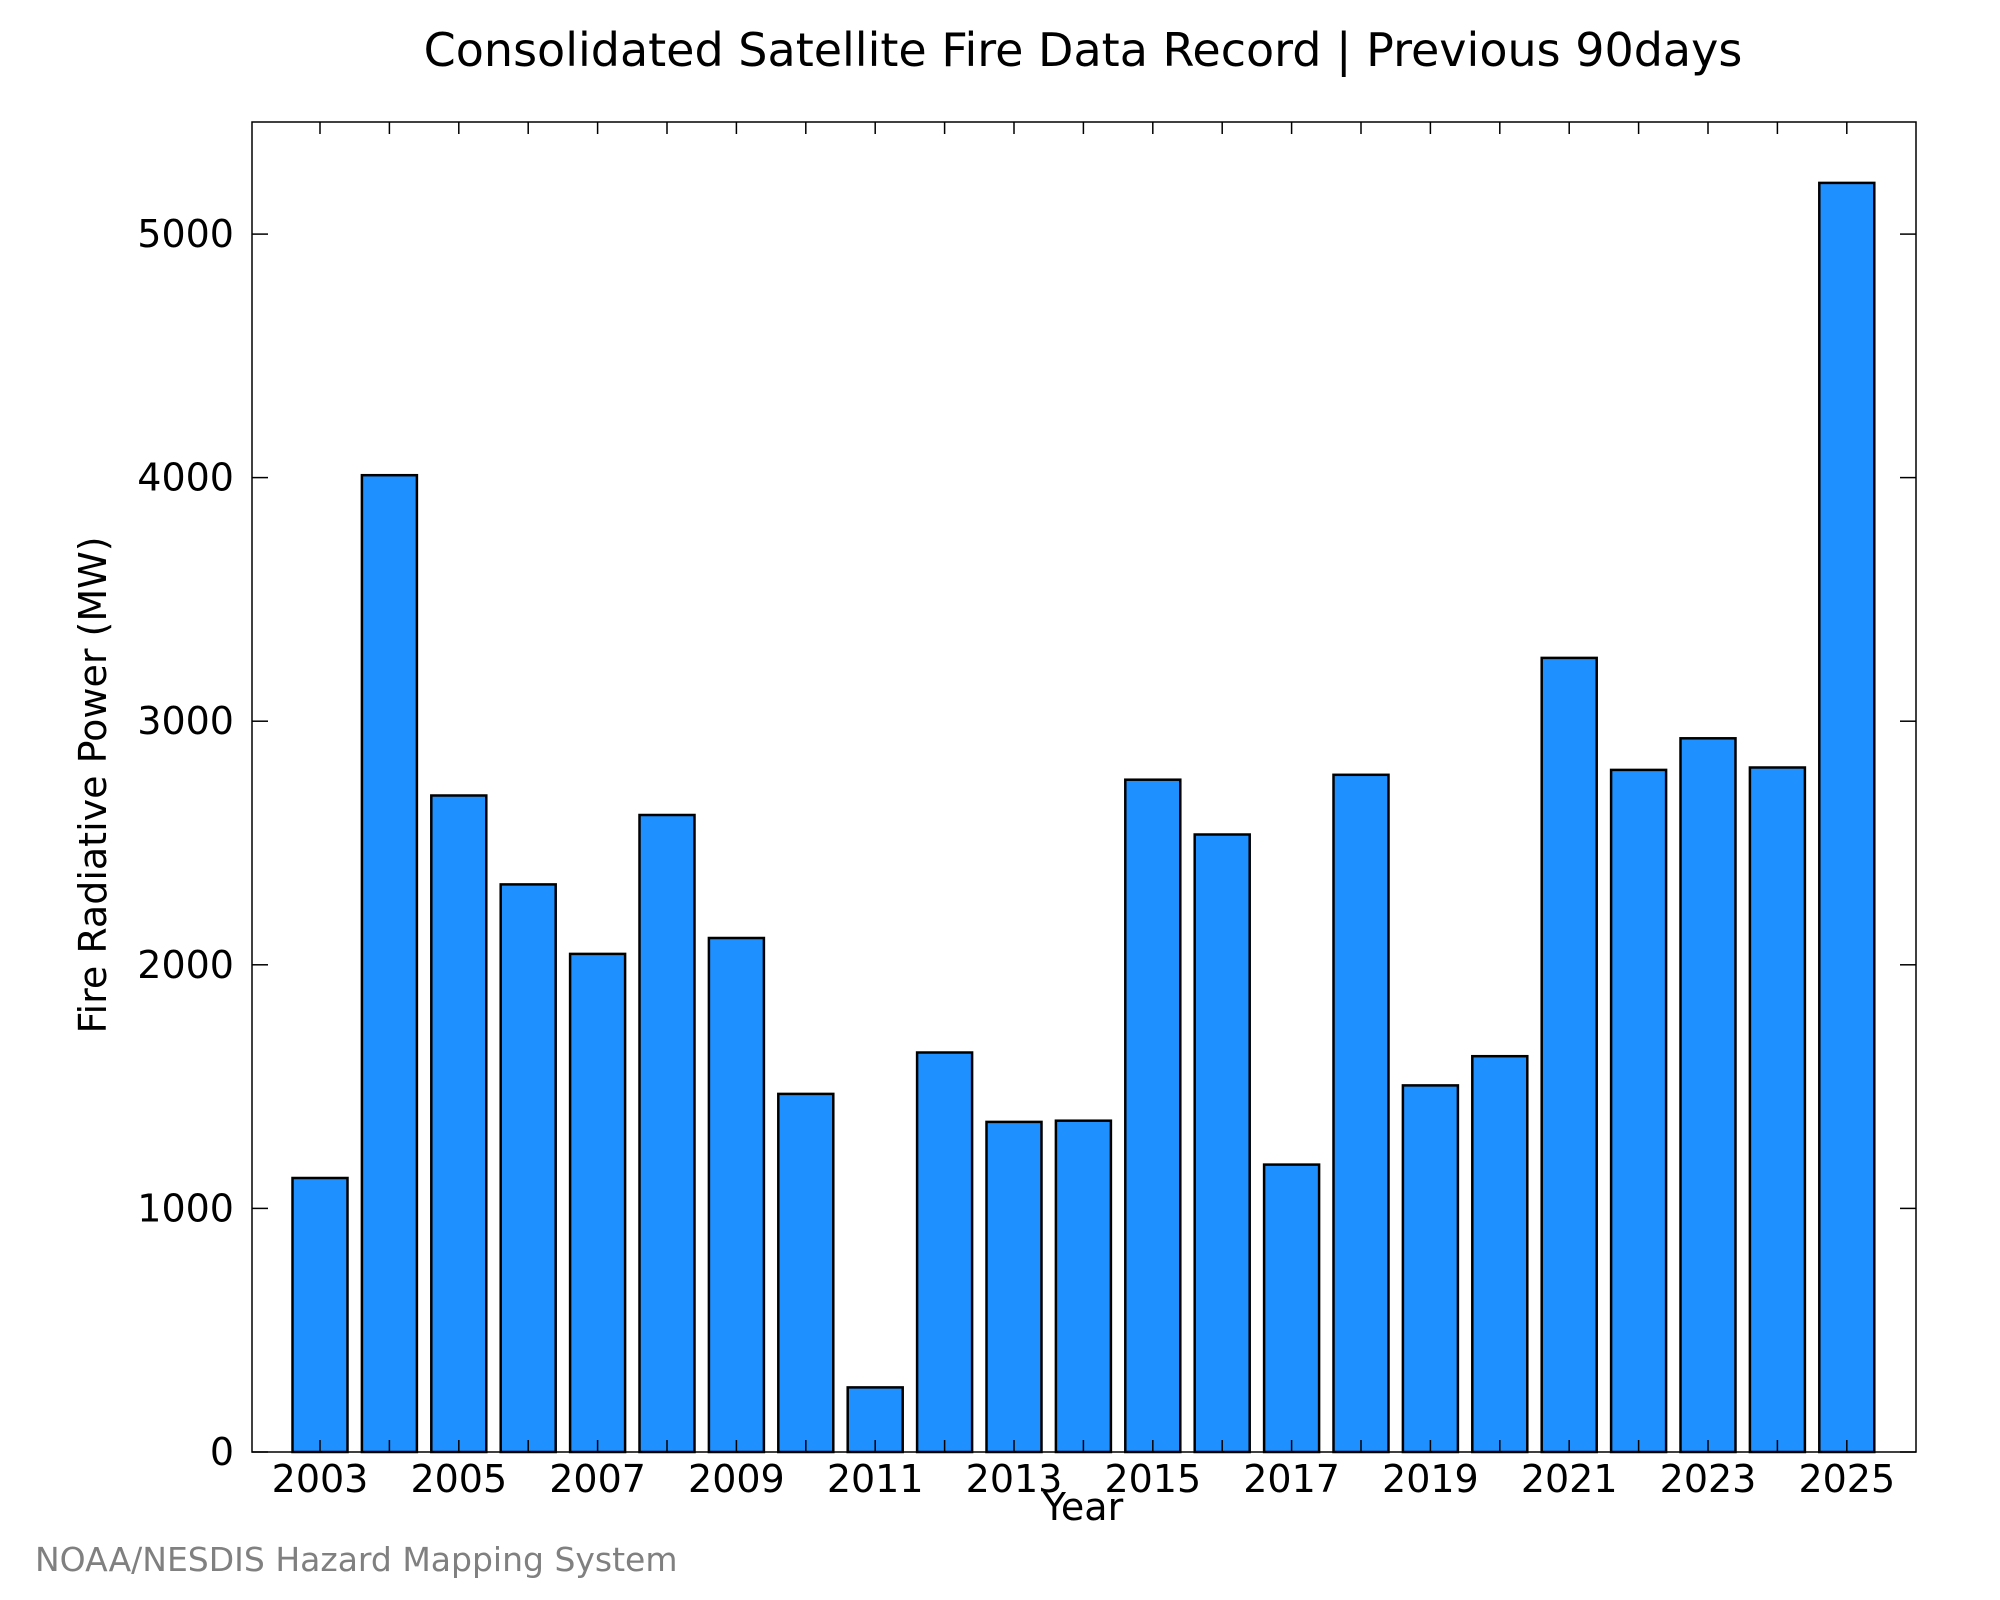 This screenshot has width=2000, height=1600. Describe the element at coordinates (1222, 1143) in the screenshot. I see `bar-2016` at that location.